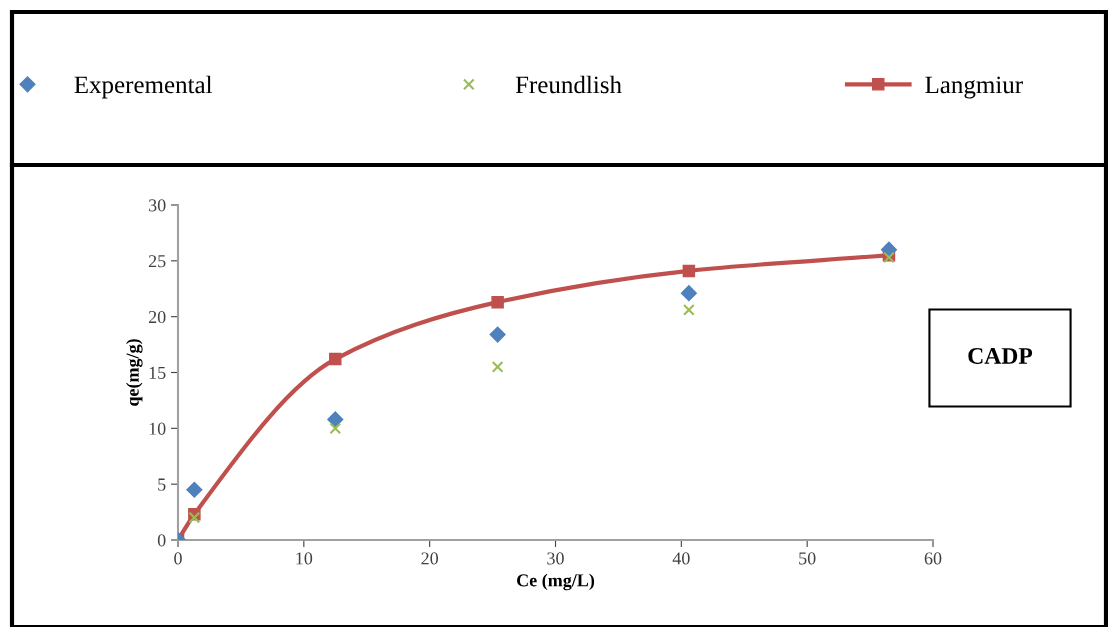 Image resolution: width=1108 pixels, height=627 pixels. What do you see at coordinates (157, 317) in the screenshot?
I see `y-tick-label: 20` at bounding box center [157, 317].